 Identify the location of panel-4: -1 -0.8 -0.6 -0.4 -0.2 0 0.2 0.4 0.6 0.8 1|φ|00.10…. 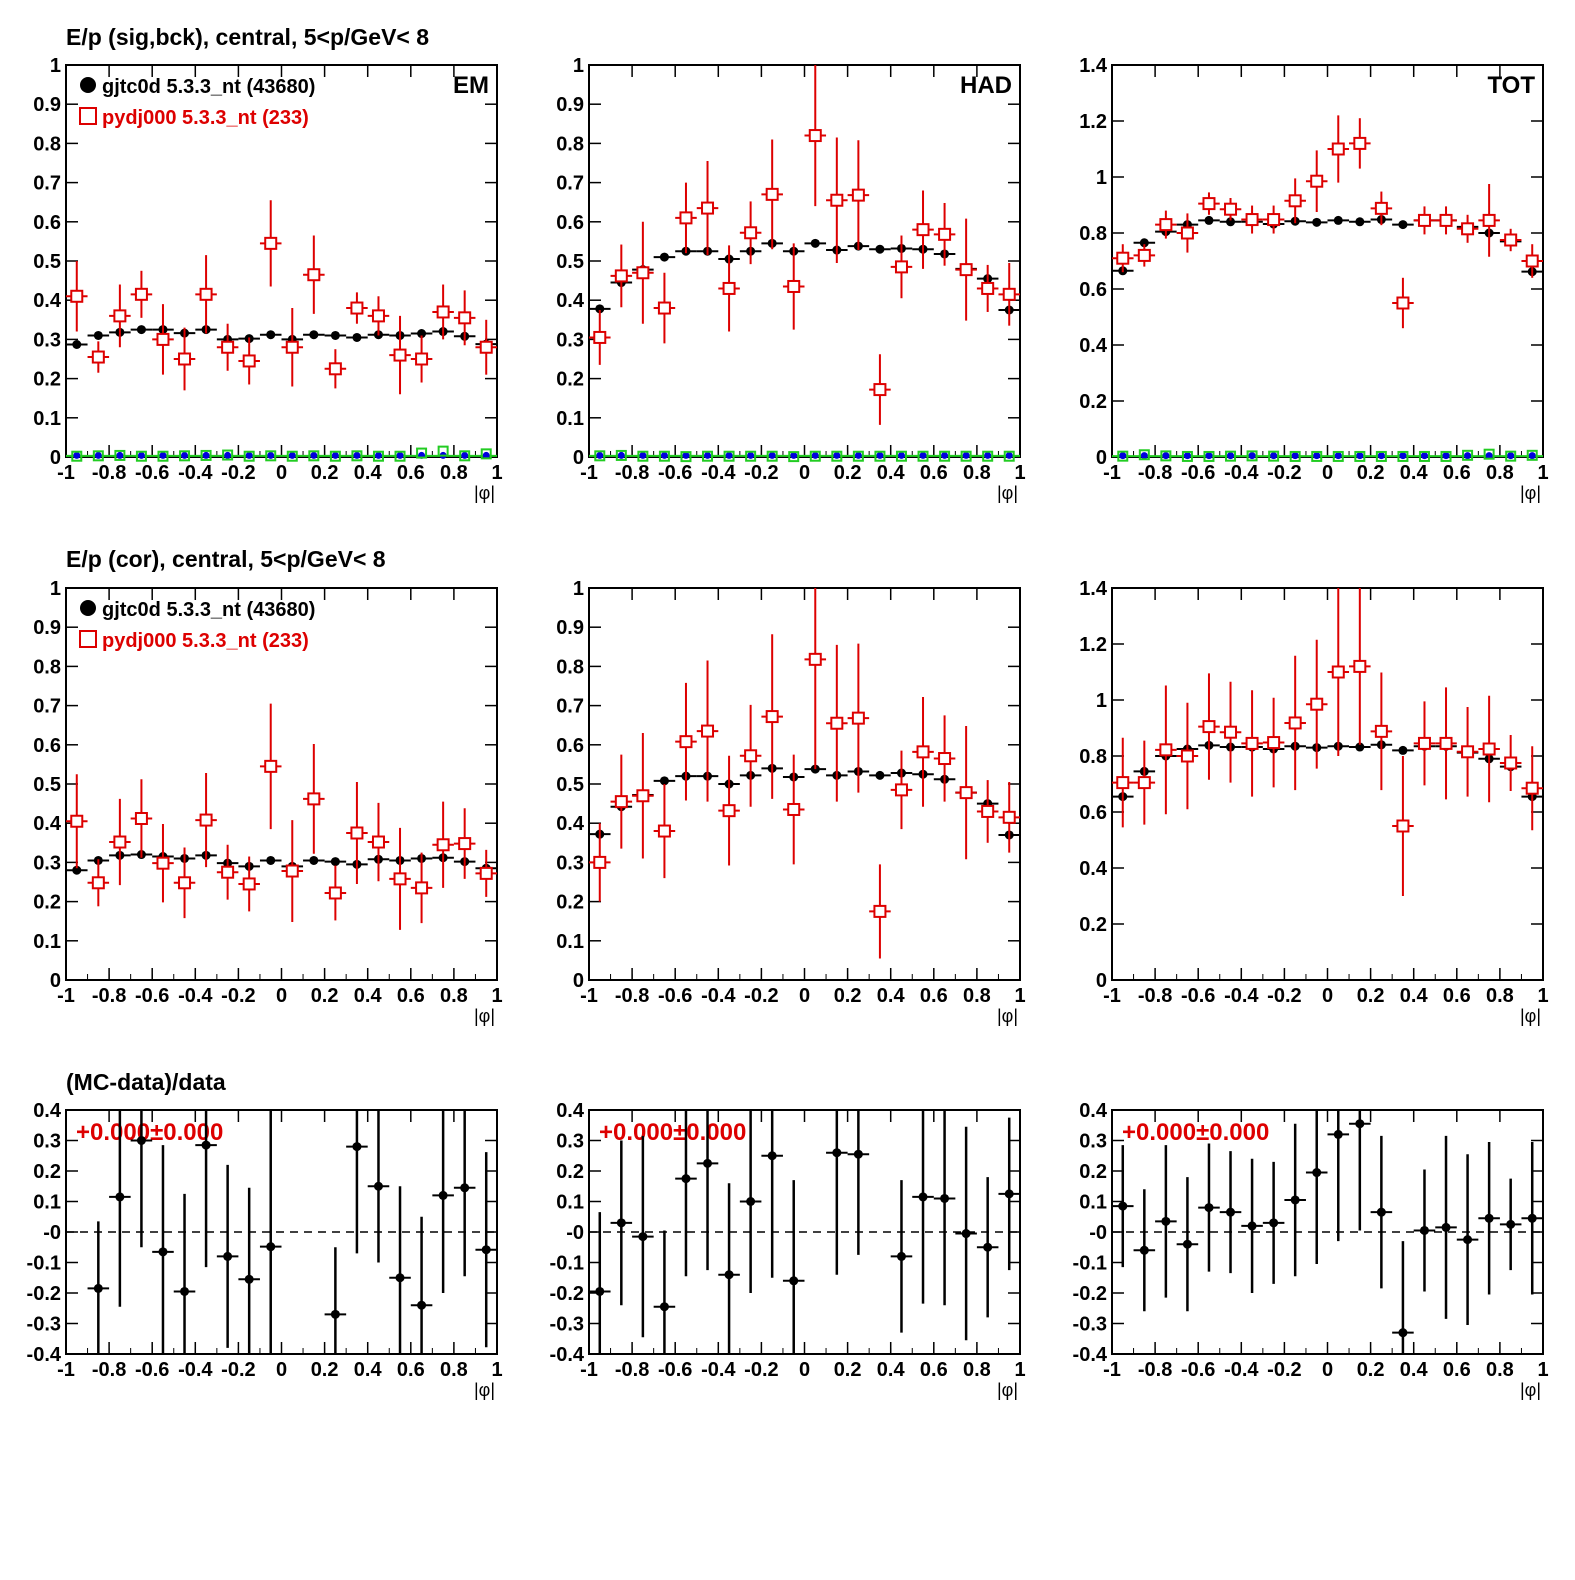
(267, 802).